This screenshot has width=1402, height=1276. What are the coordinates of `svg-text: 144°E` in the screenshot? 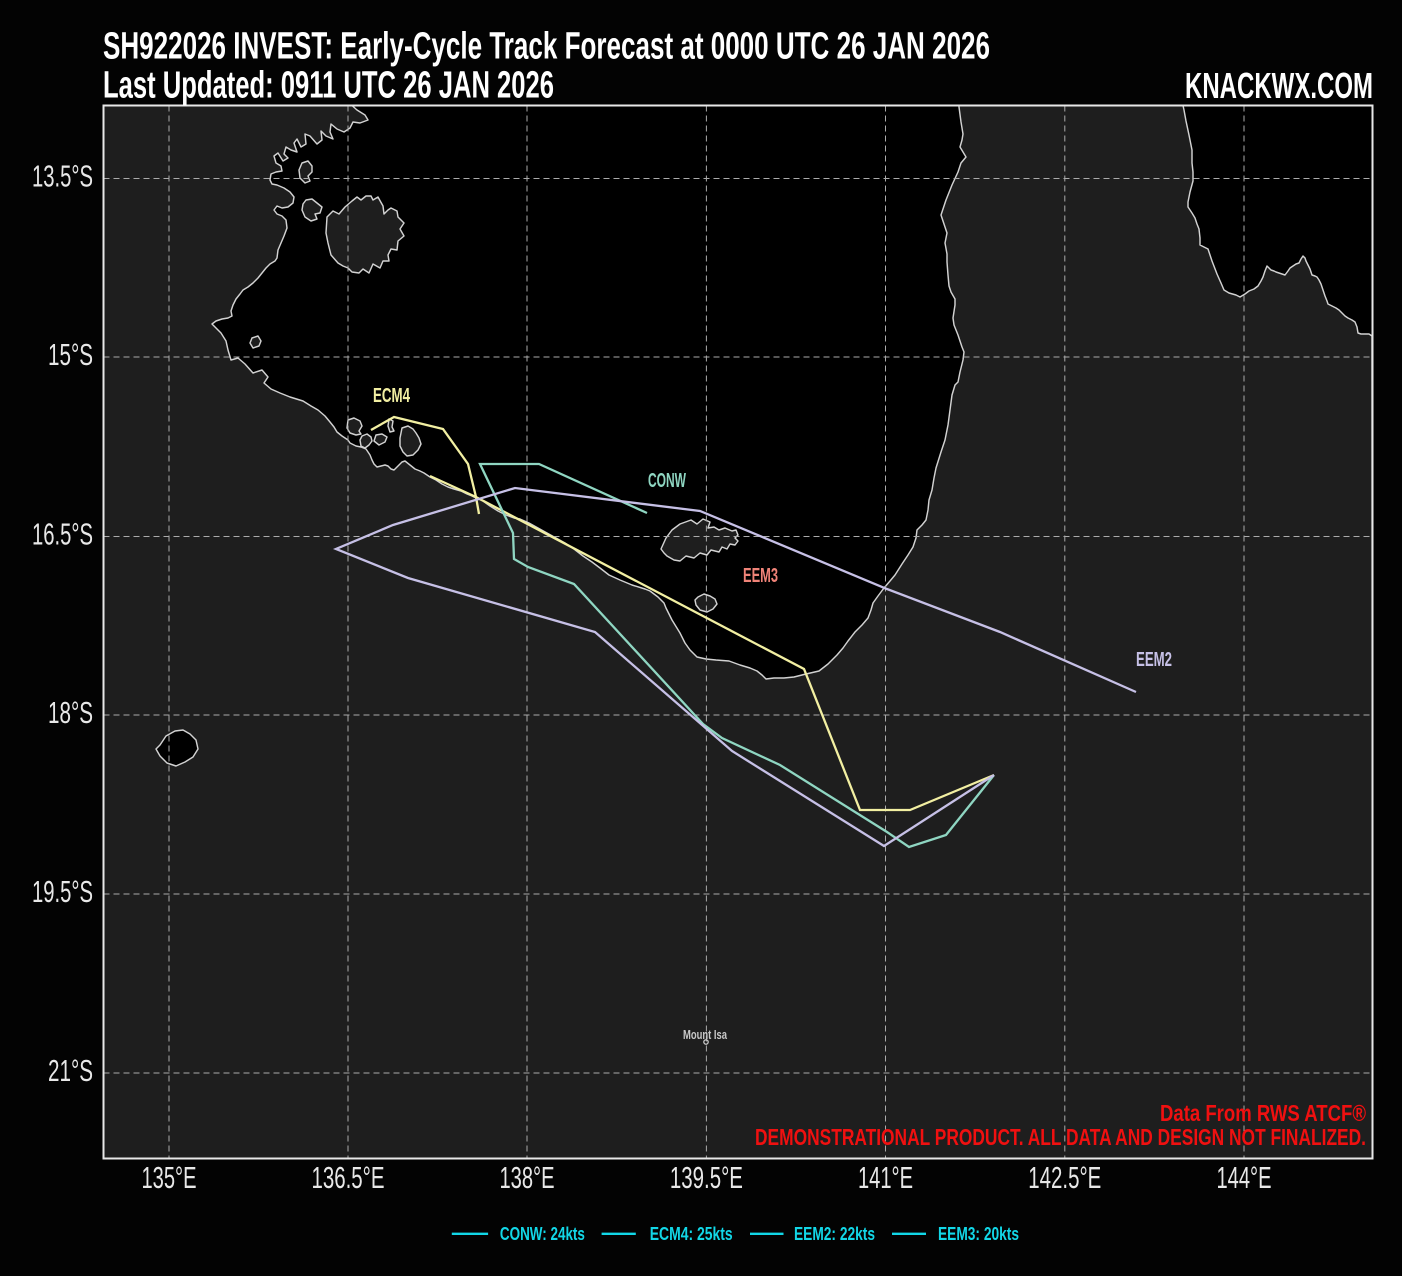 It's located at (1244, 1177).